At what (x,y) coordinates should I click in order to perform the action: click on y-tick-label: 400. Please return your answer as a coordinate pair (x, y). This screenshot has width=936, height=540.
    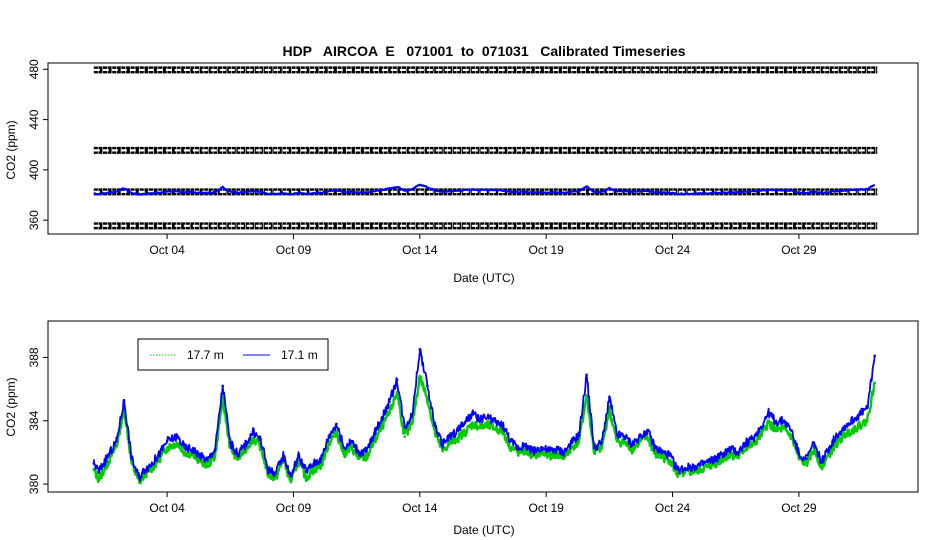
    Looking at the image, I should click on (34, 170).